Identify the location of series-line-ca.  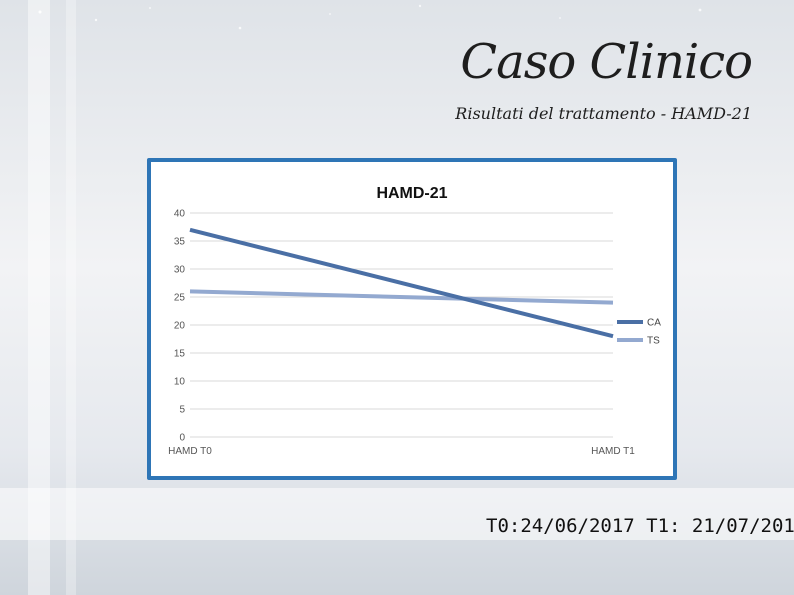
(401, 283).